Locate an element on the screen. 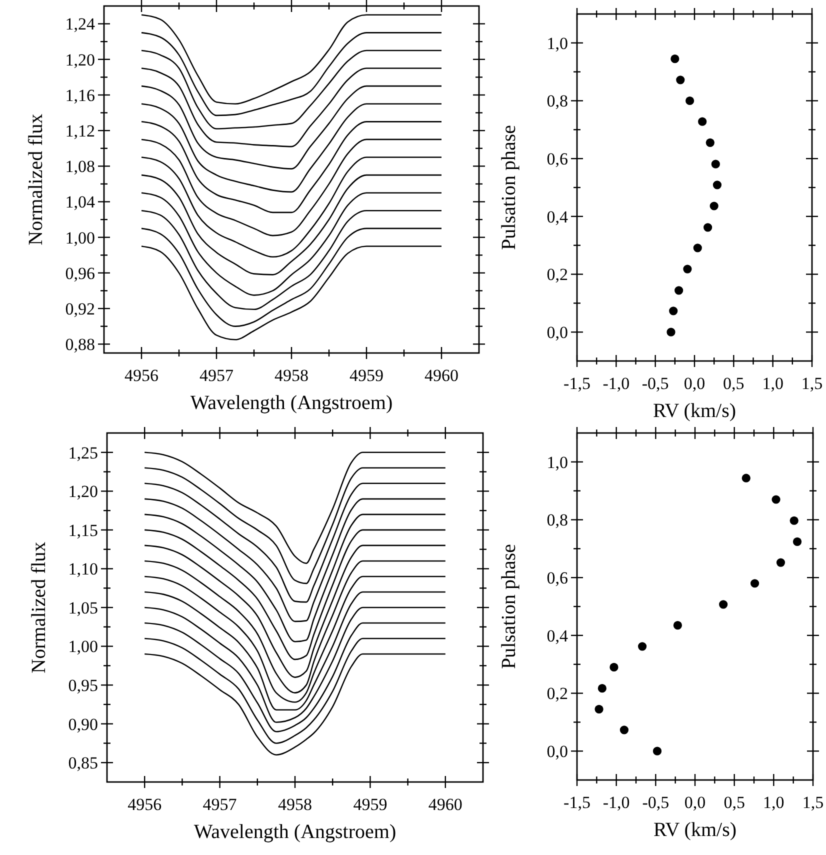 This screenshot has width=826, height=855. y-tick-label: 1,16 is located at coordinates (80, 95).